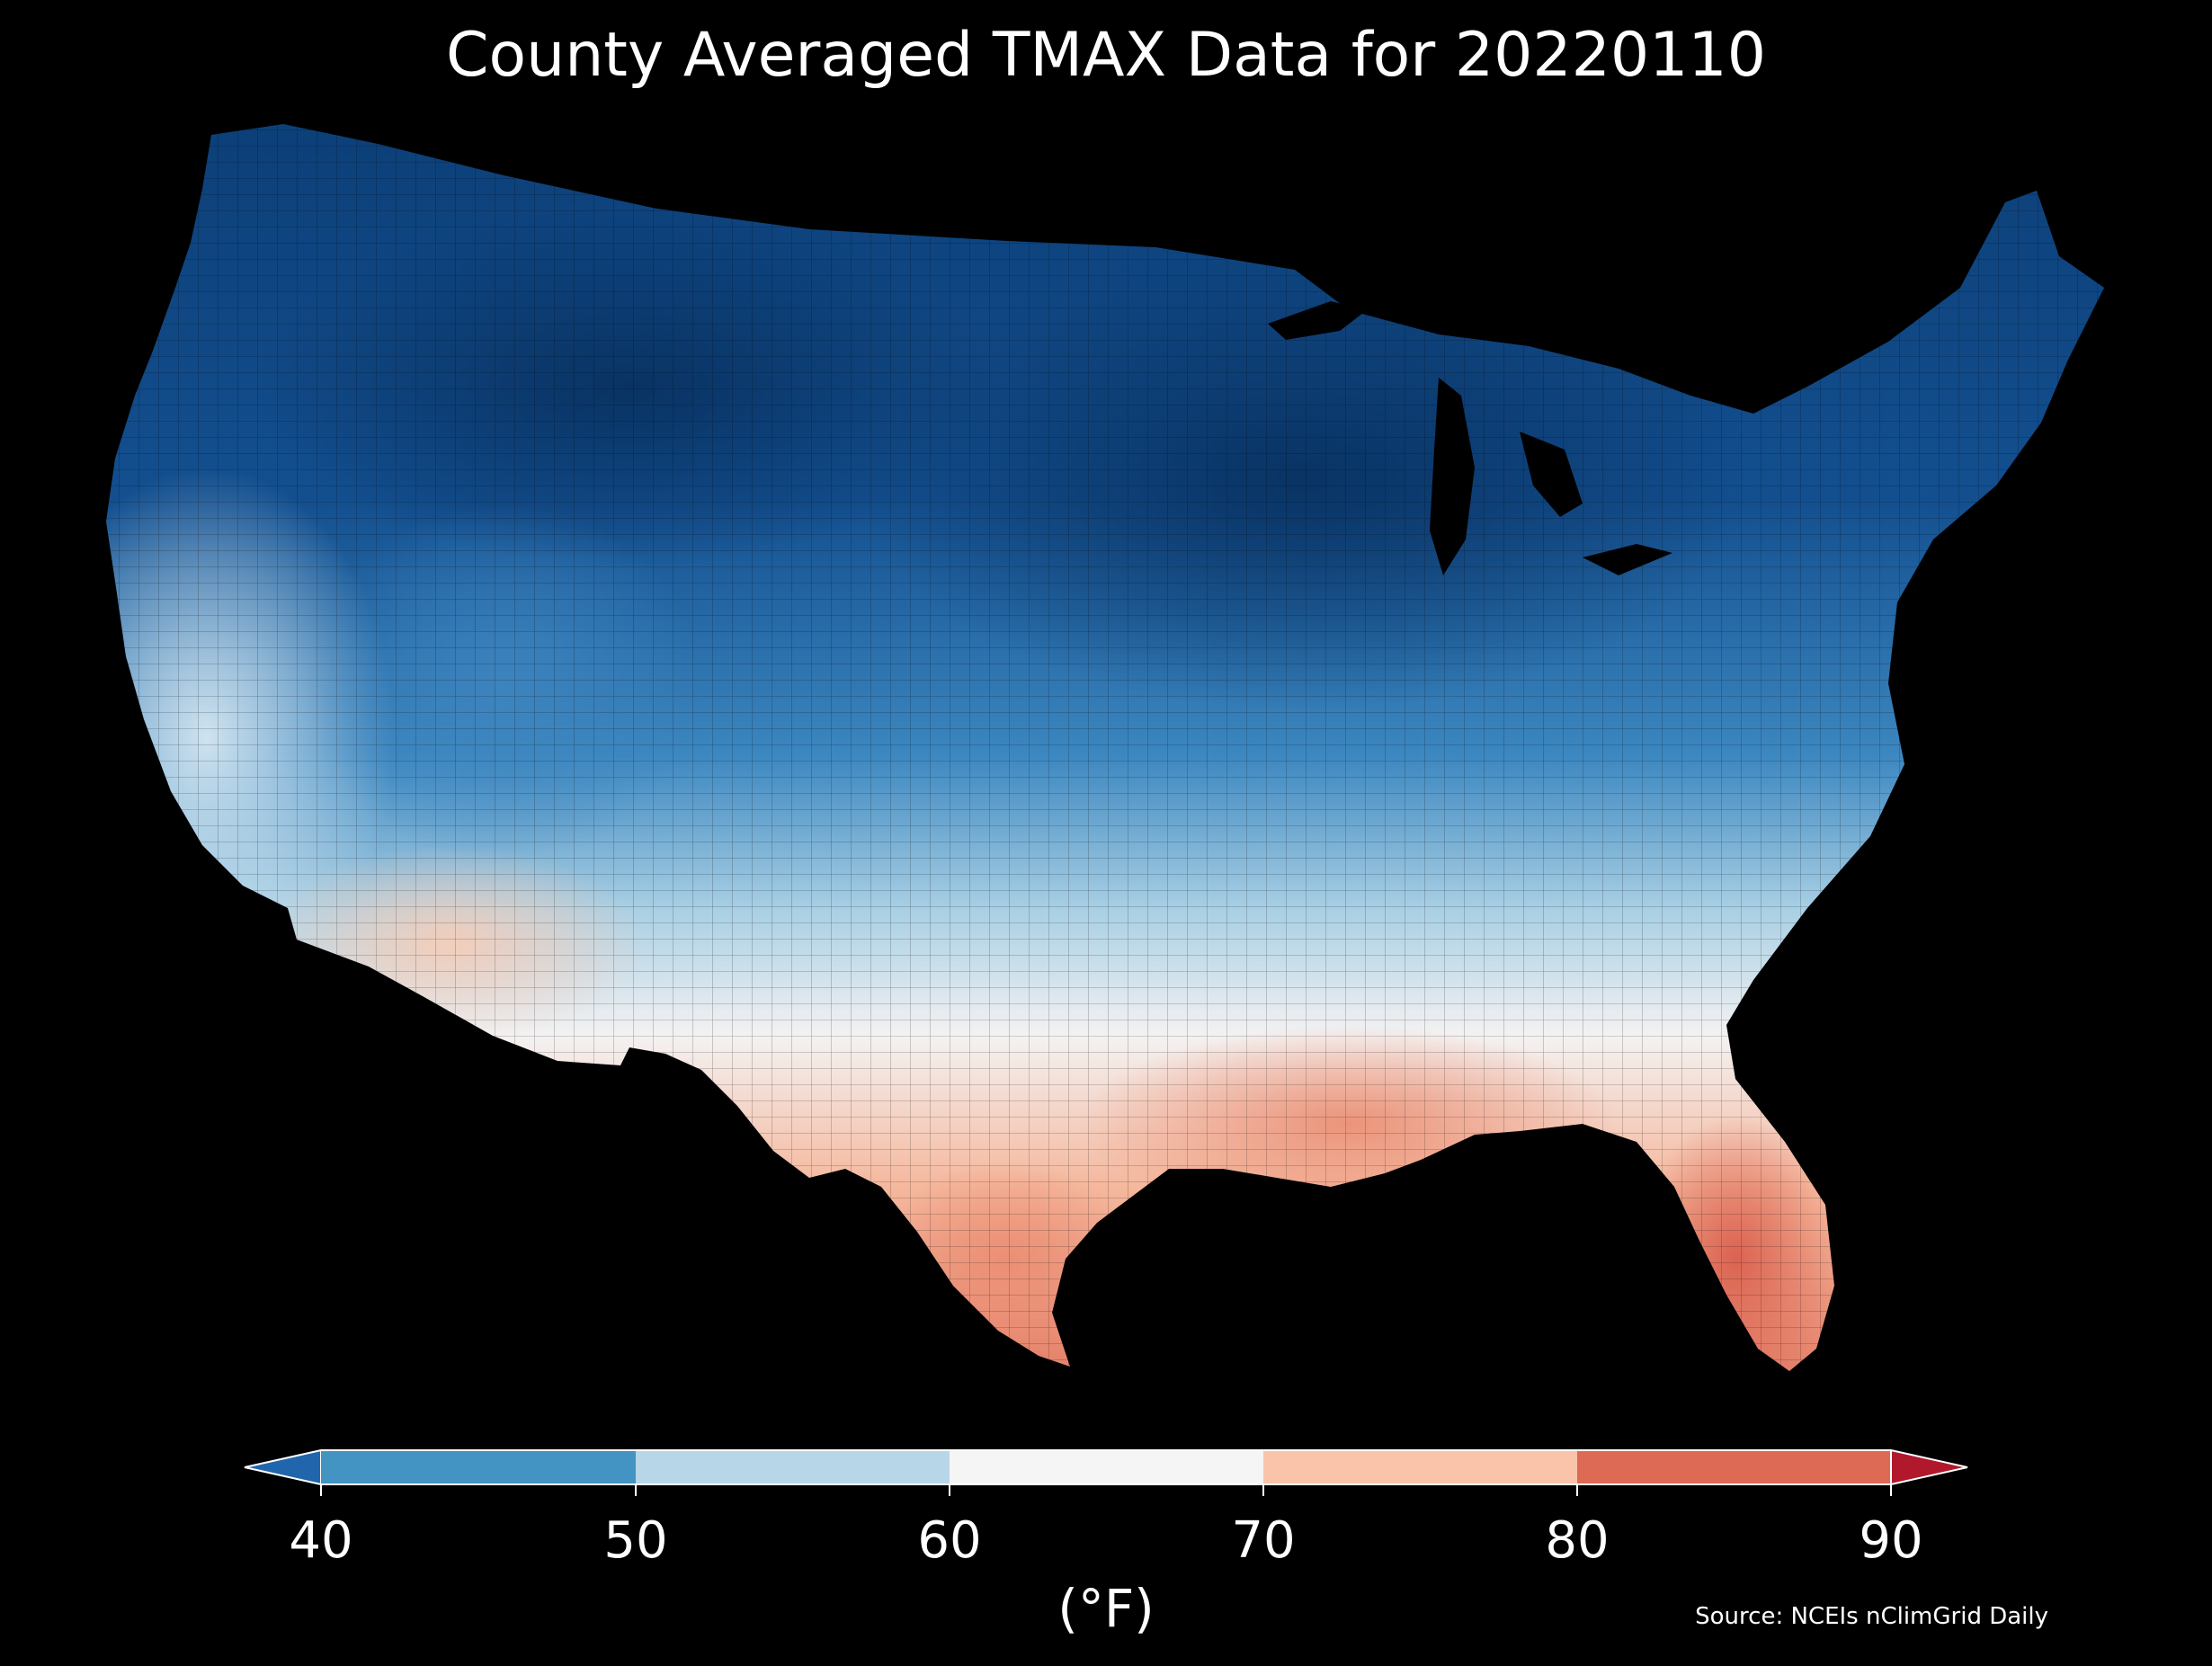 The image size is (2212, 1666). What do you see at coordinates (1106, 1609) in the screenshot?
I see `colorbar-unit-label: (°F)` at bounding box center [1106, 1609].